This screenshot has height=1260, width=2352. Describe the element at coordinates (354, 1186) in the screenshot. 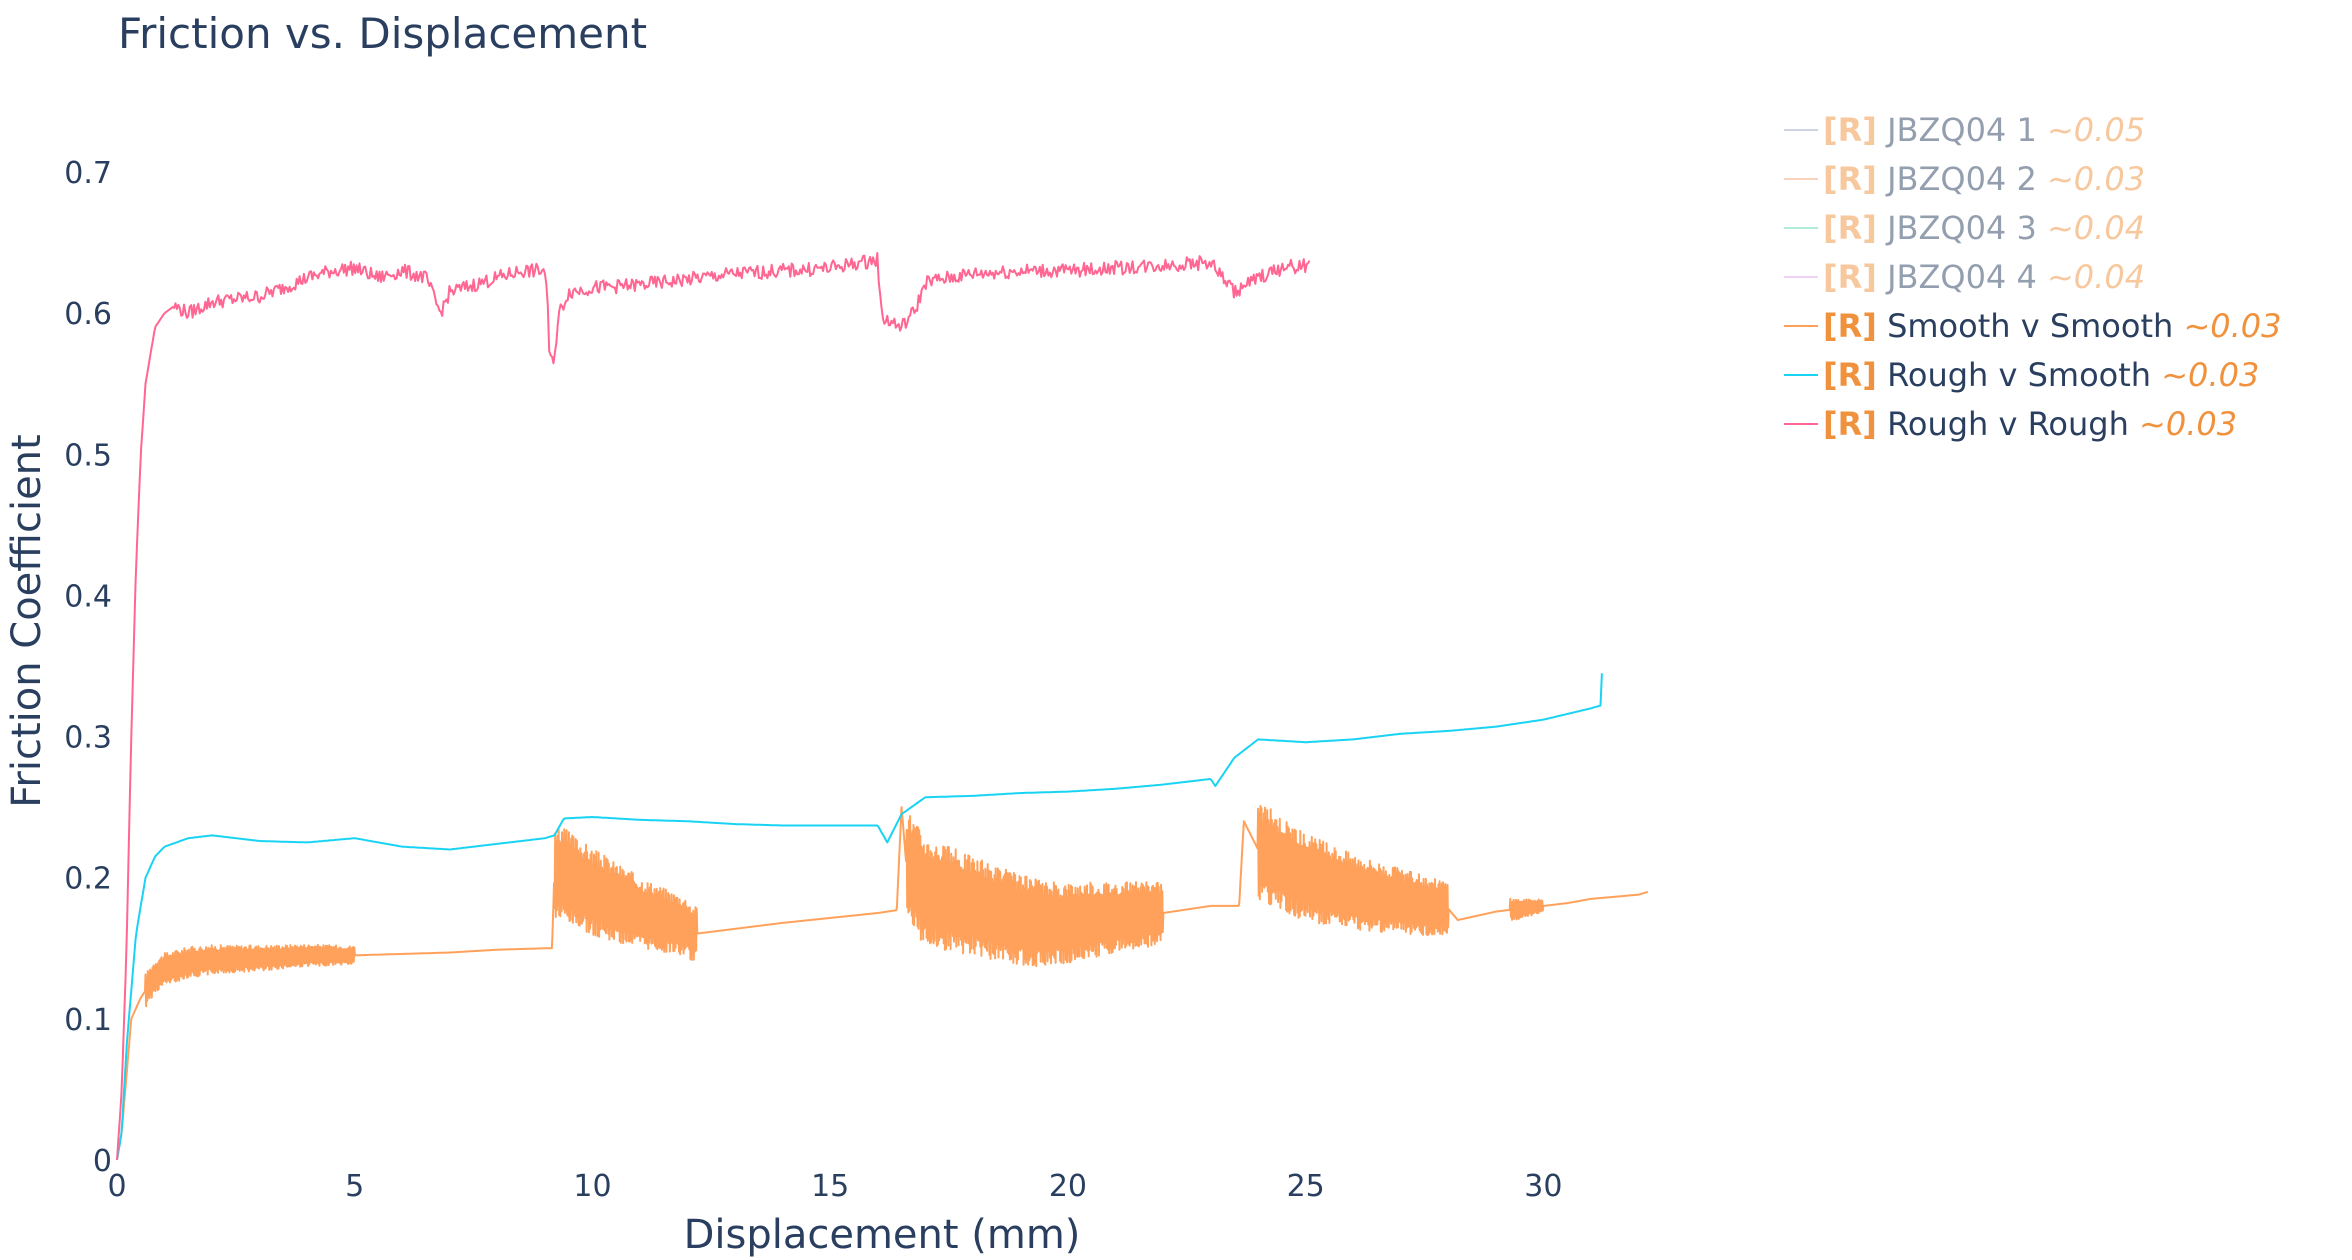

I see `x-tick-label: 5` at that location.